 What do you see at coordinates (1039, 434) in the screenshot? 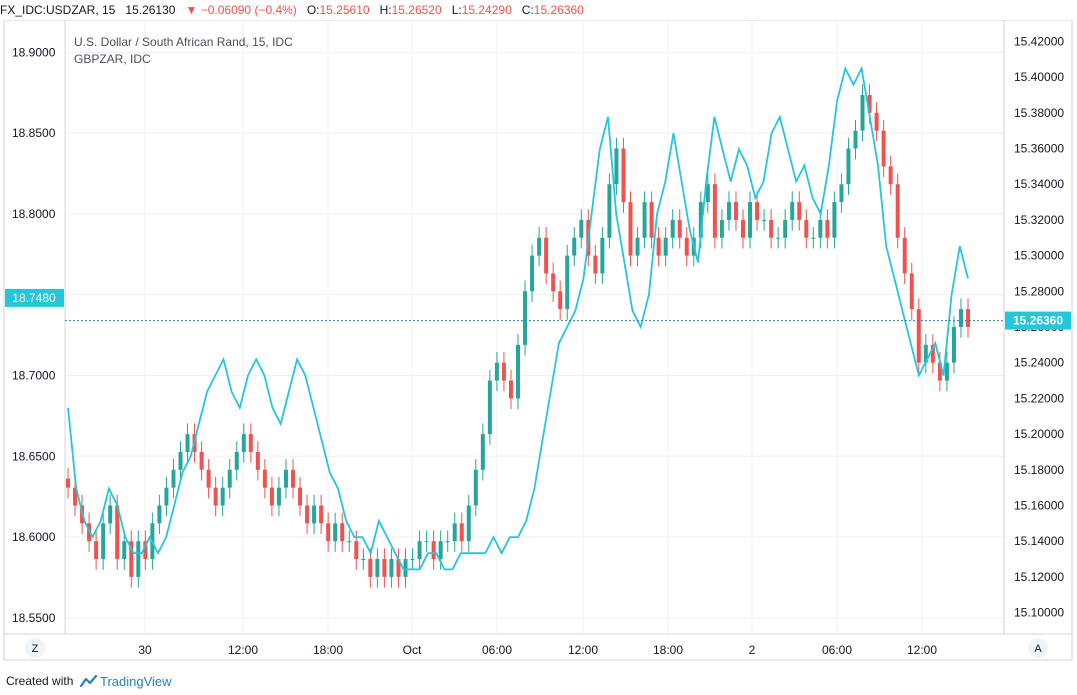
I see `right-tick-label: 15.20000` at bounding box center [1039, 434].